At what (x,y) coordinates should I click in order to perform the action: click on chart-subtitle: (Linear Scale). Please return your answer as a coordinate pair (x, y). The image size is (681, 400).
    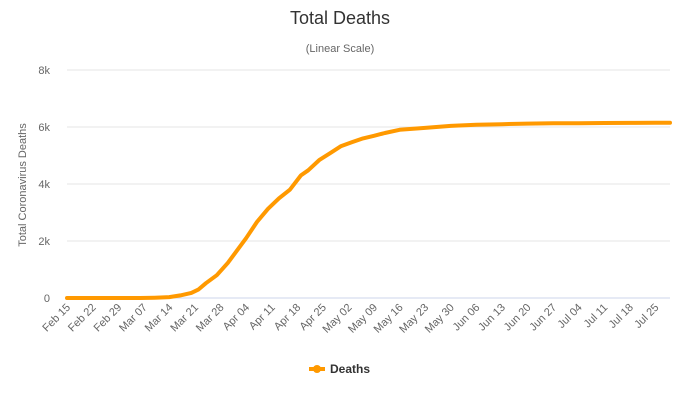
    Looking at the image, I should click on (340, 49).